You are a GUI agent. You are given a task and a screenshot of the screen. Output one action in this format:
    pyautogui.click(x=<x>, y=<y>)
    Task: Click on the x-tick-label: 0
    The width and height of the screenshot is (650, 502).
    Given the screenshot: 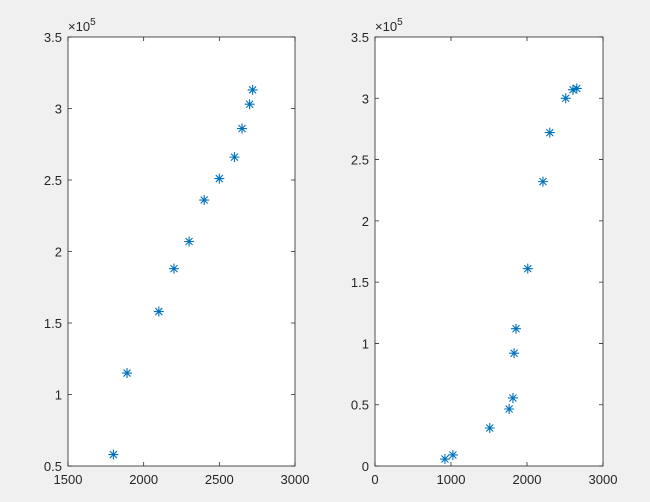 What is the action you would take?
    pyautogui.click(x=374, y=479)
    